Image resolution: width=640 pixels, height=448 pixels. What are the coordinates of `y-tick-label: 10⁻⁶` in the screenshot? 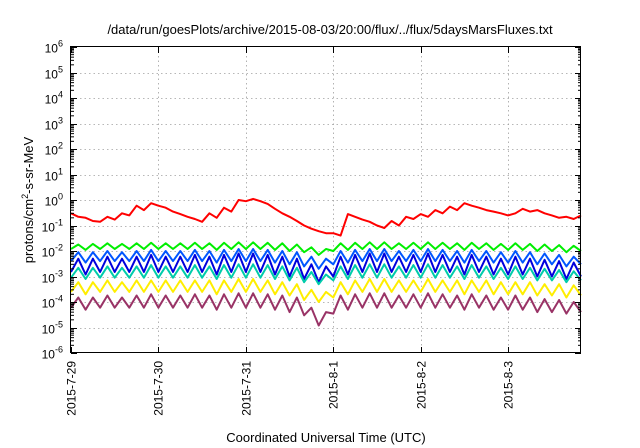 It's located at (52, 353).